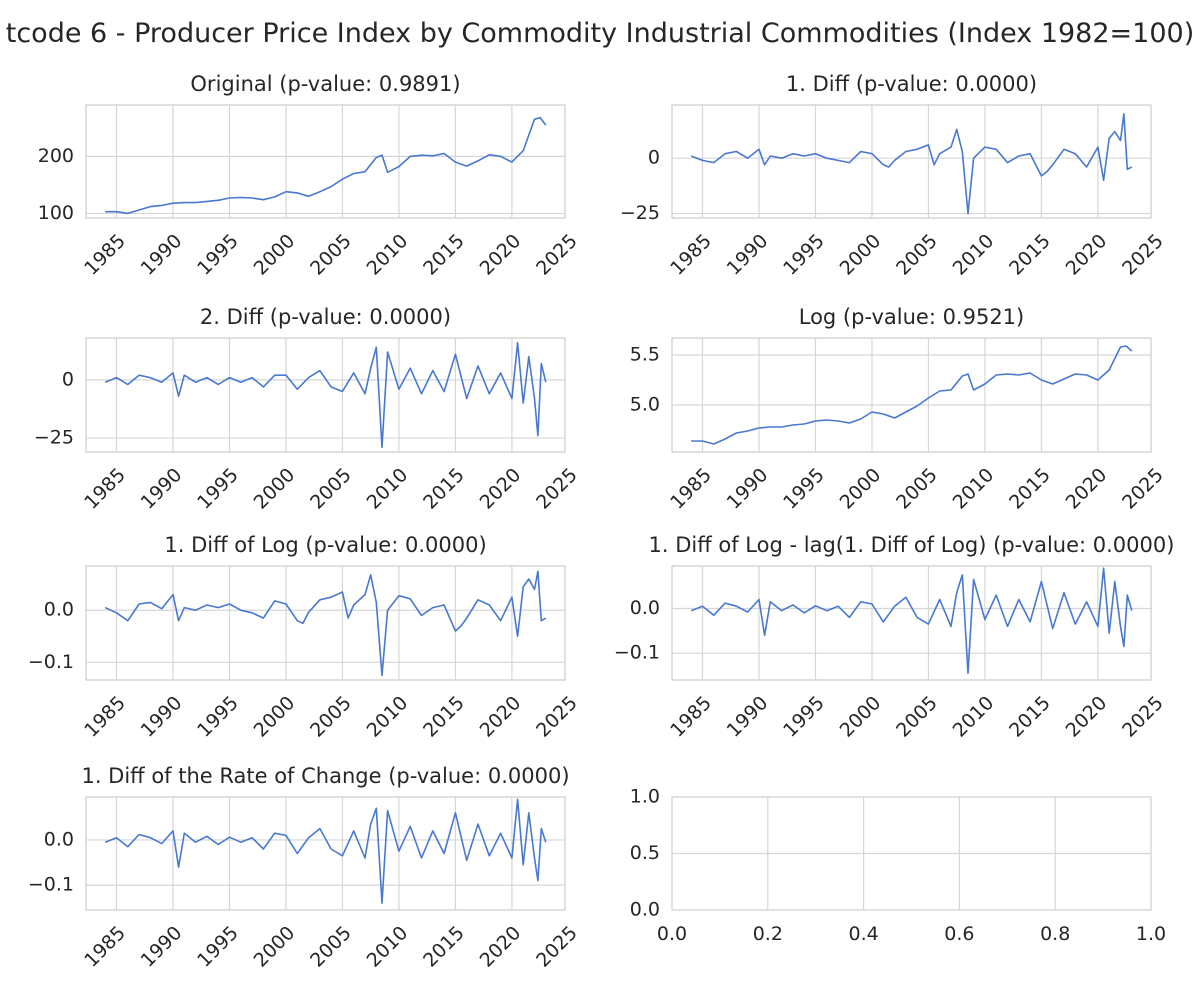 The height and width of the screenshot is (1000, 1200). Describe the element at coordinates (645, 853) in the screenshot. I see `y-tick-label: 0.5` at that location.